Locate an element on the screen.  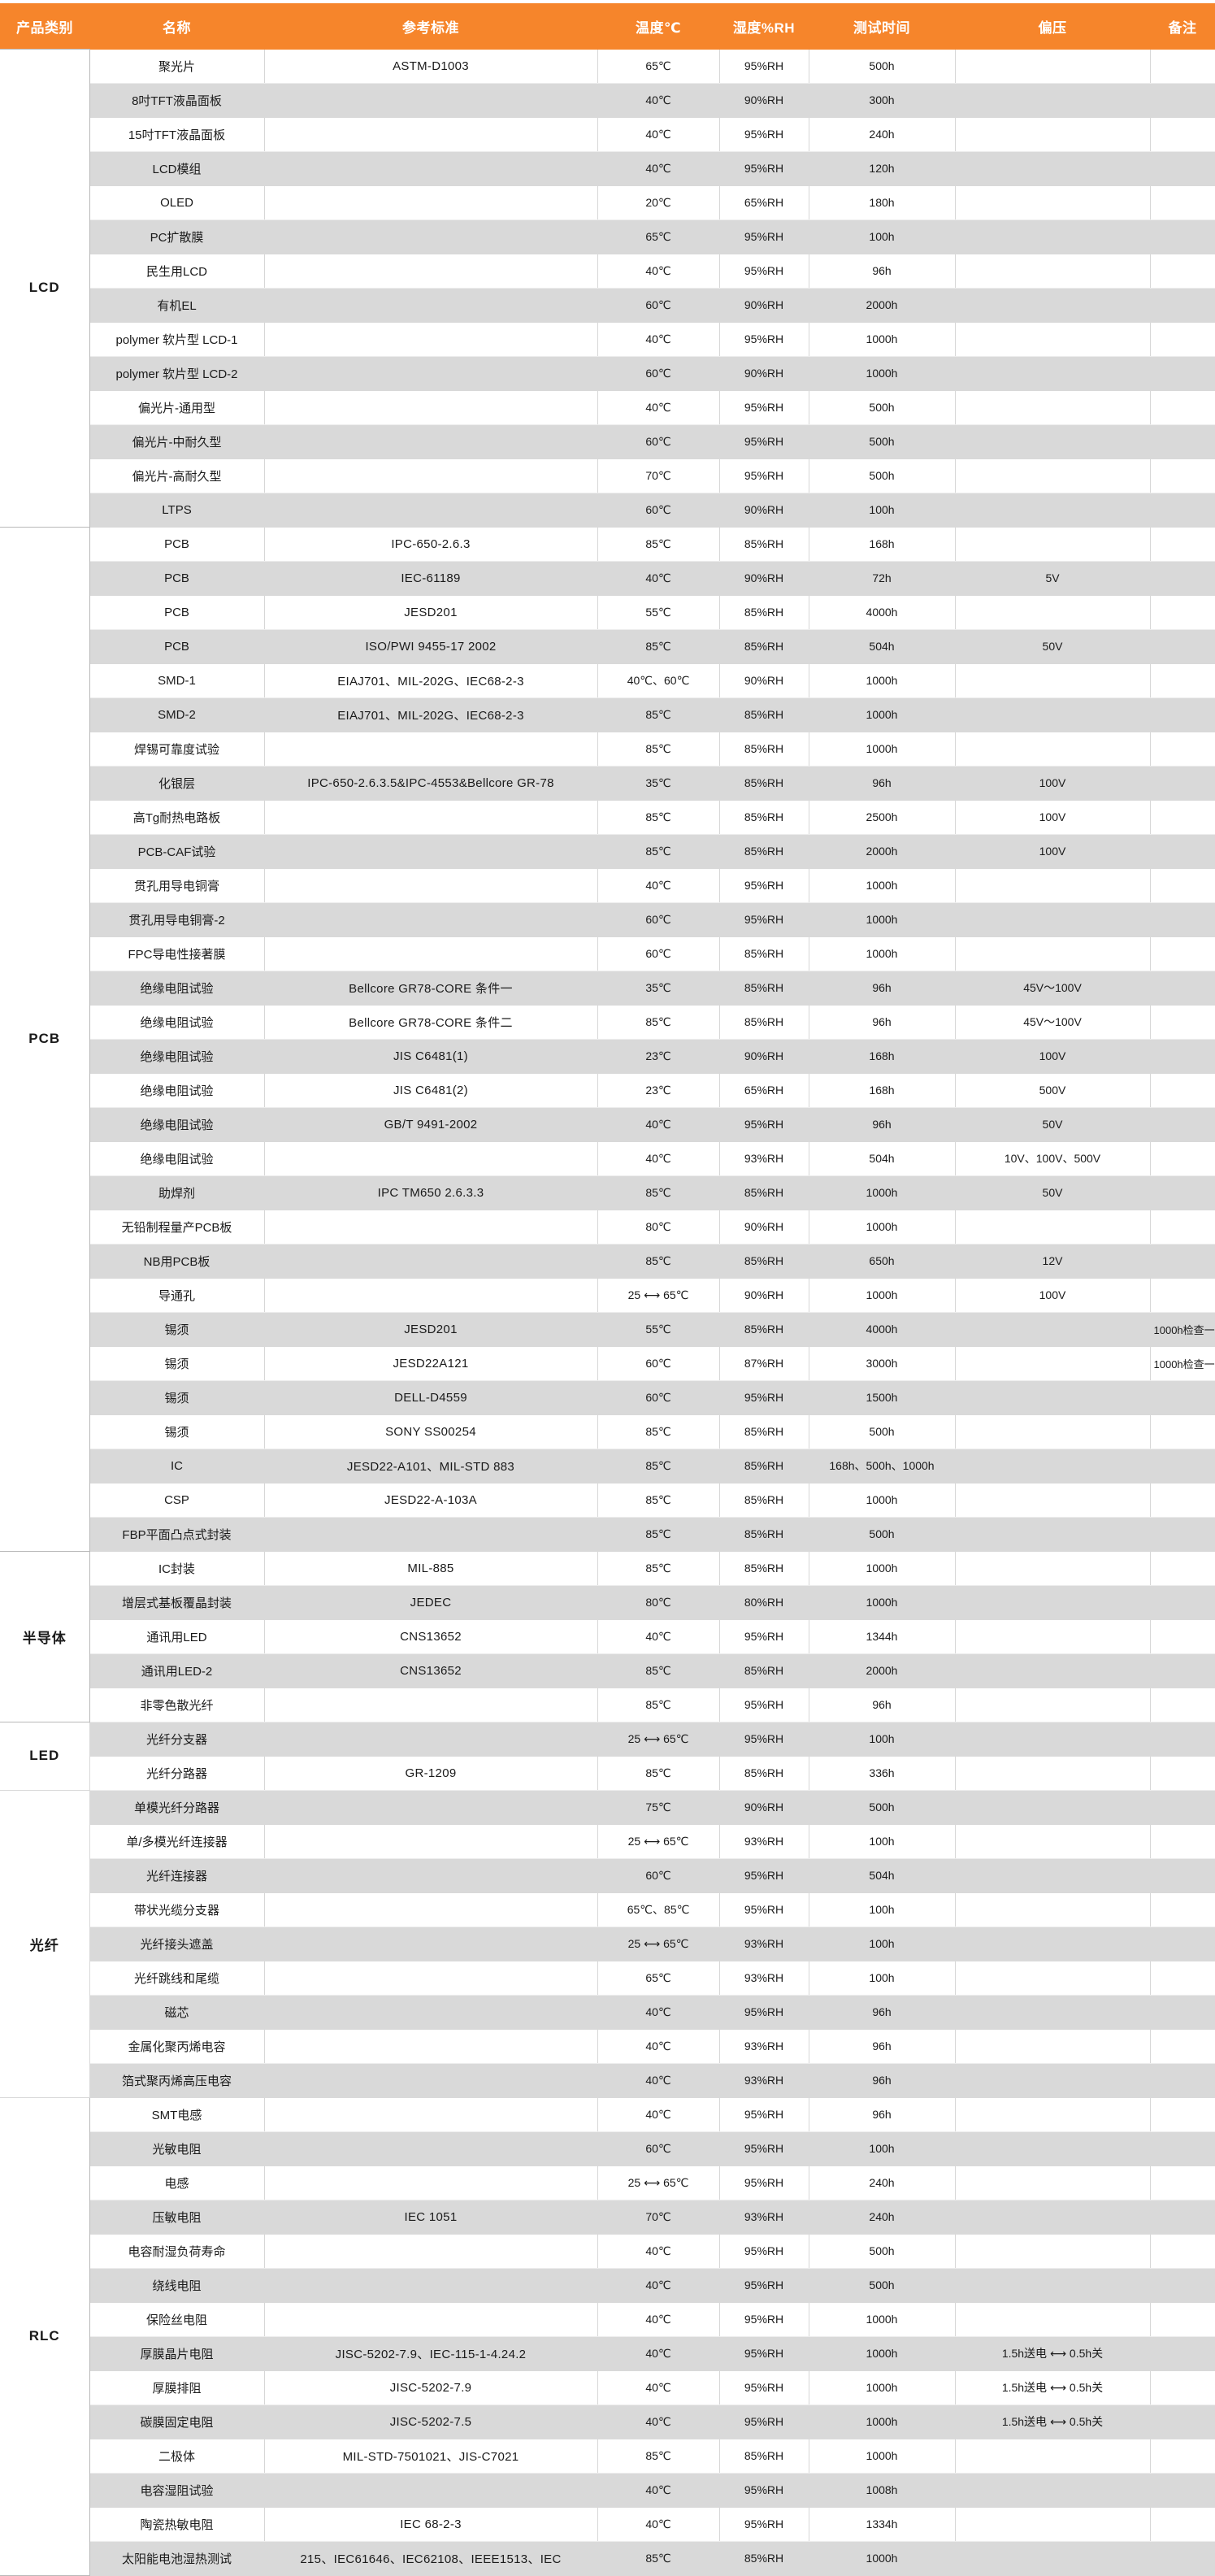
table-header: 产品类别 名称 参考标准 温度℃ 湿度%RH 测试时间 偏压 备注 is located at coordinates (607, 25).